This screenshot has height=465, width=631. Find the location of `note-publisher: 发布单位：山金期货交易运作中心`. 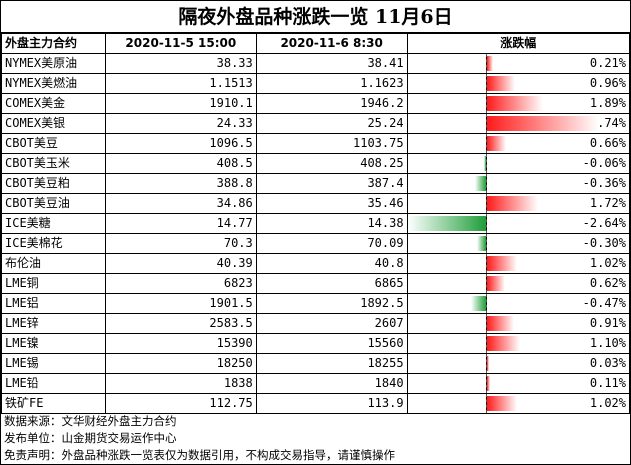

note-publisher: 发布单位：山金期货交易运作中心 is located at coordinates (90, 438).